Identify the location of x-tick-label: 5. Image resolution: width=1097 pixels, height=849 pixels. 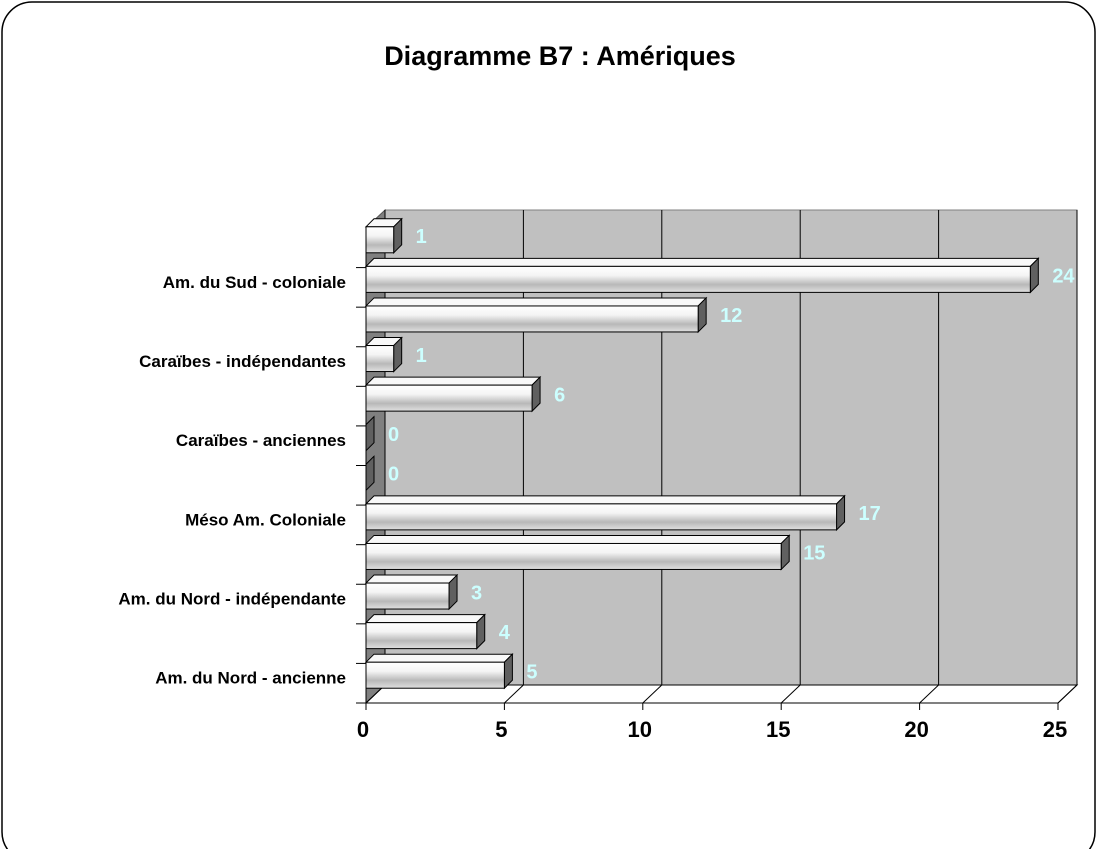
(501, 729).